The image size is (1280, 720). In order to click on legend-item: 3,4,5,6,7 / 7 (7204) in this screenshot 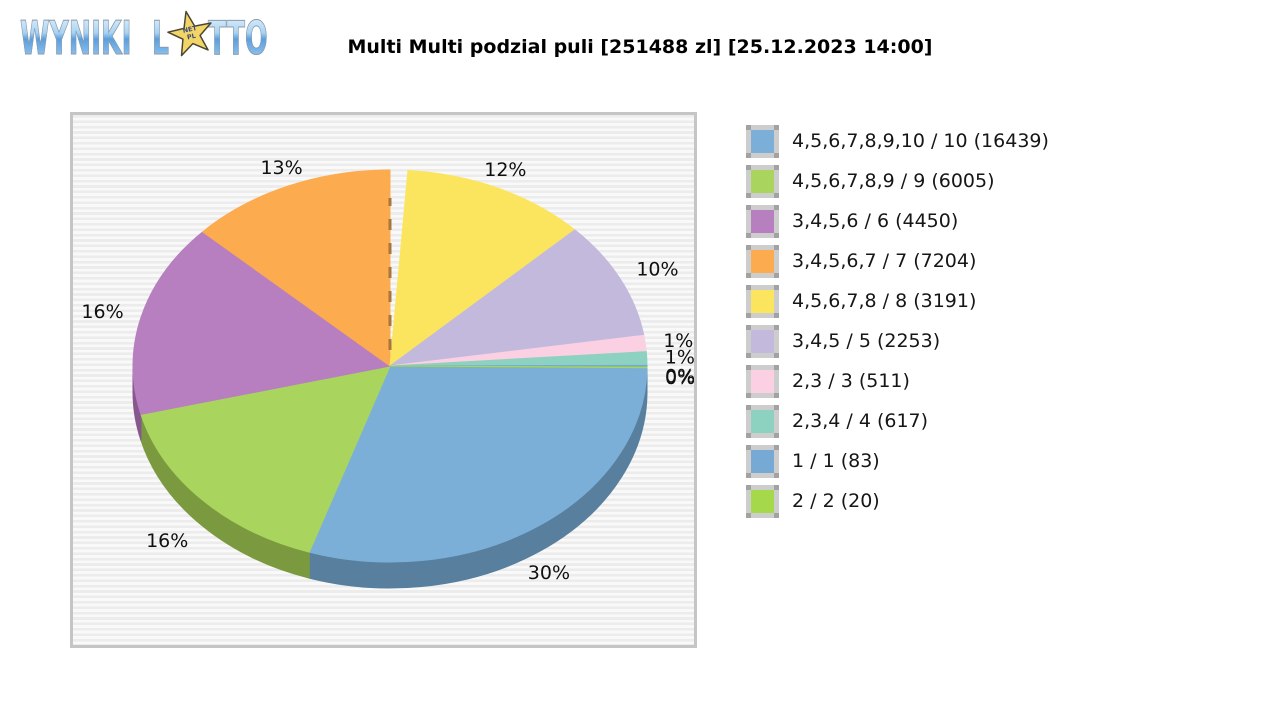, I will do `click(897, 261)`.